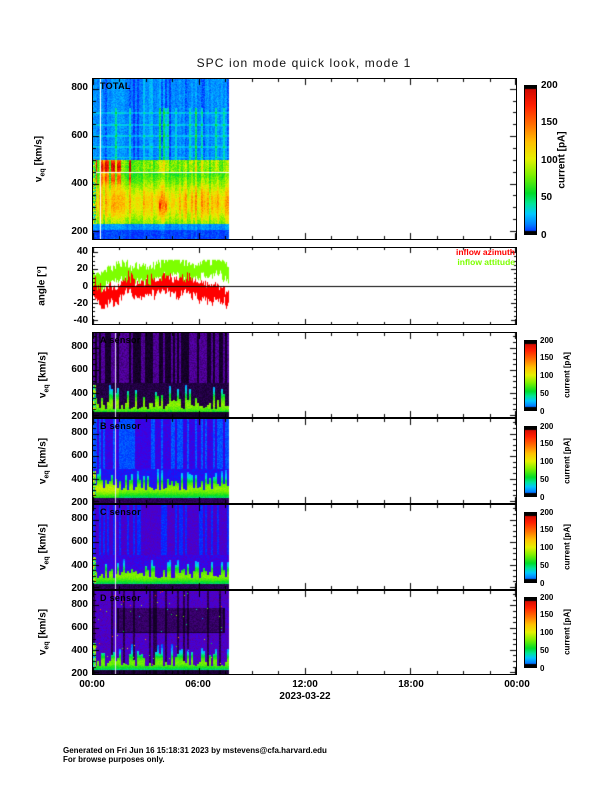 The width and height of the screenshot is (612, 792). What do you see at coordinates (40, 159) in the screenshot?
I see `y-axis-label-speed-total: veq[km/s]` at bounding box center [40, 159].